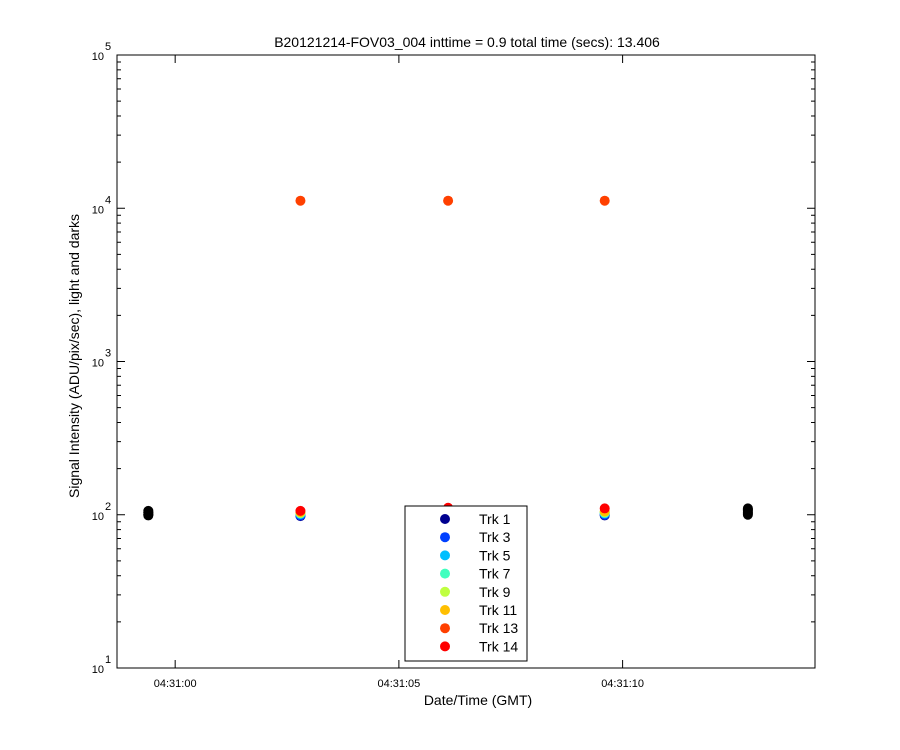 The height and width of the screenshot is (750, 900). What do you see at coordinates (495, 592) in the screenshot?
I see `legend-label-trk-9: Trk 9` at bounding box center [495, 592].